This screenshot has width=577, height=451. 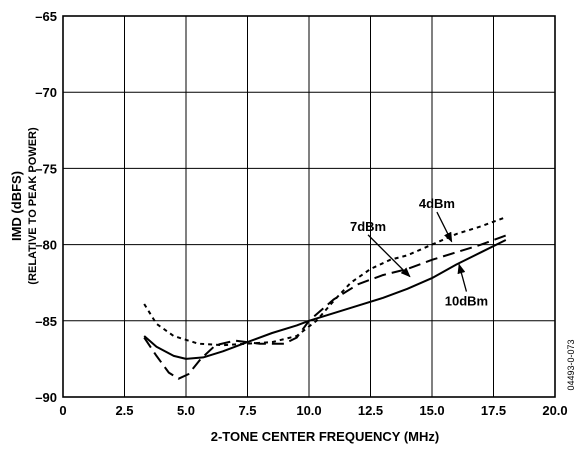 I want to click on annotation-label: 10dBm, so click(x=466, y=301).